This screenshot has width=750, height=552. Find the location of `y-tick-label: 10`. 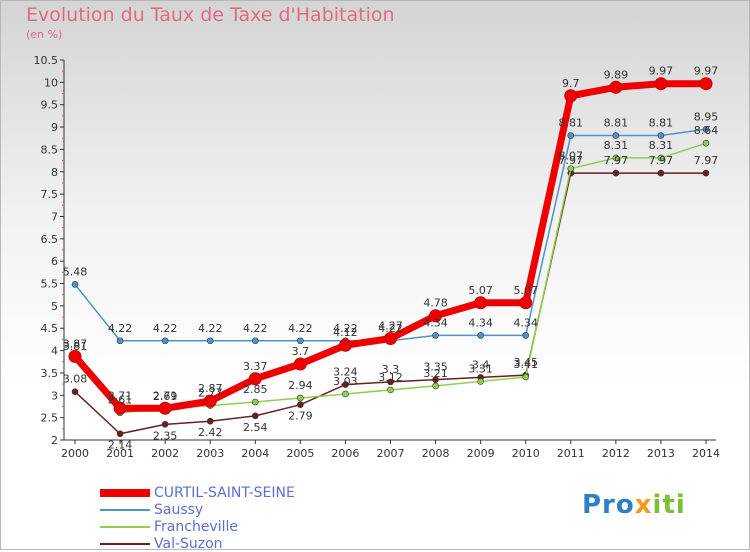

y-tick-label: 10 is located at coordinates (51, 82).